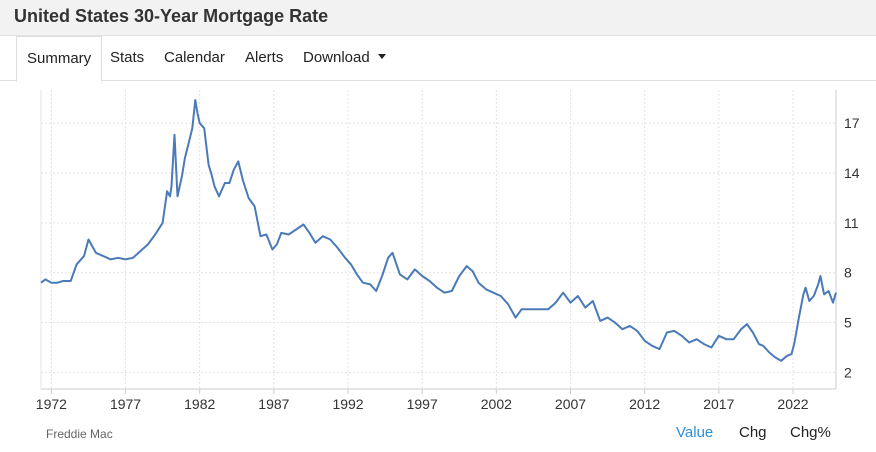 This screenshot has height=452, width=876. I want to click on tab-bar: Summary Stats Calendar Alerts Download, so click(438, 59).